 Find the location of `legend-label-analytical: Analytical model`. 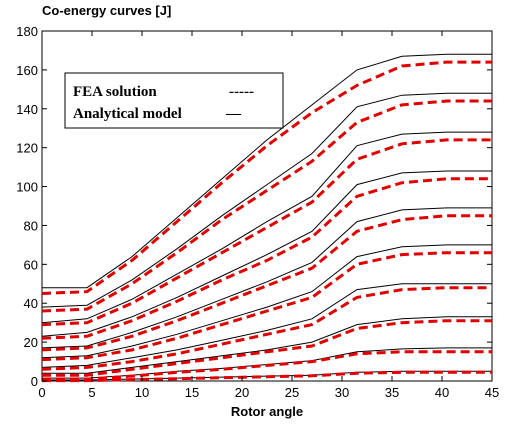

legend-label-analytical: Analytical model is located at coordinates (127, 114).